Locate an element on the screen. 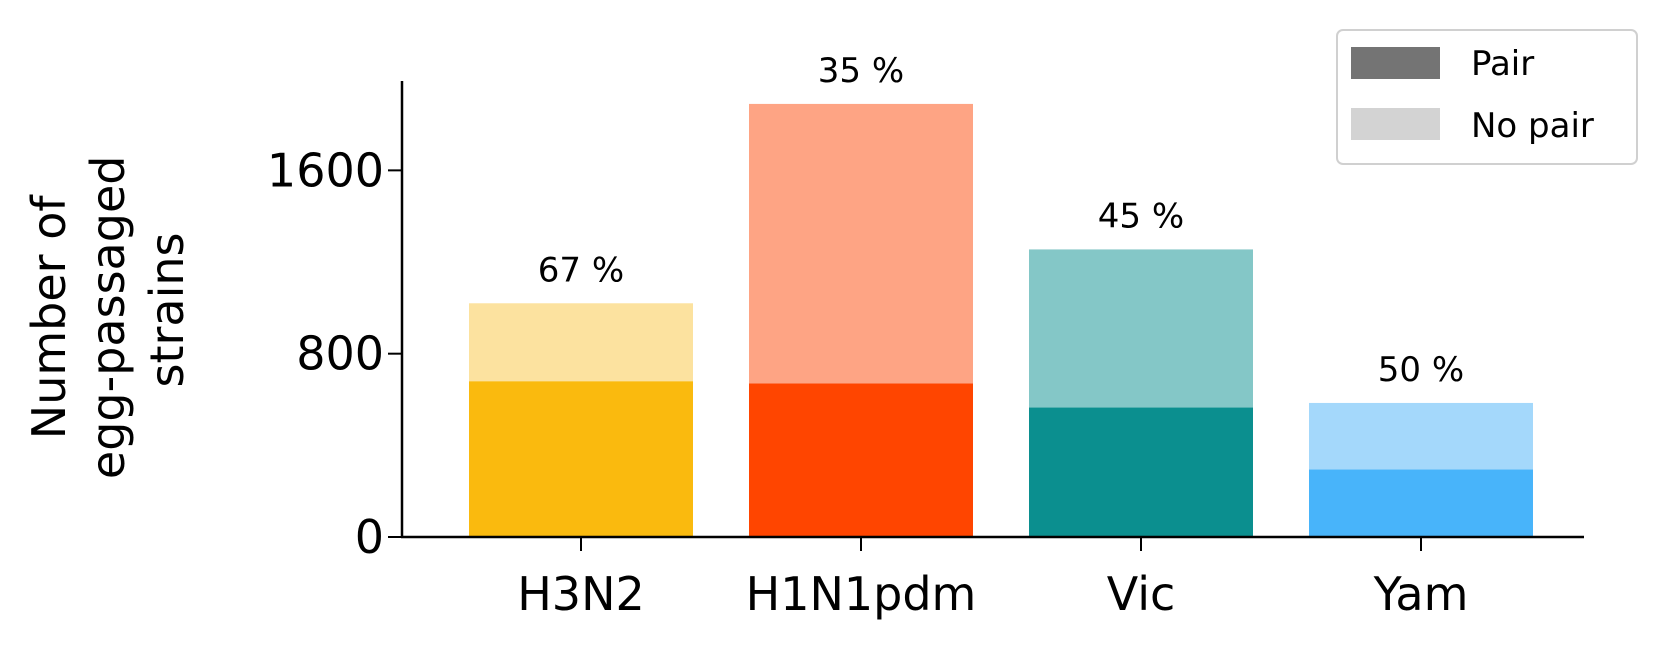  legend-swatch-pair is located at coordinates (1395, 63).